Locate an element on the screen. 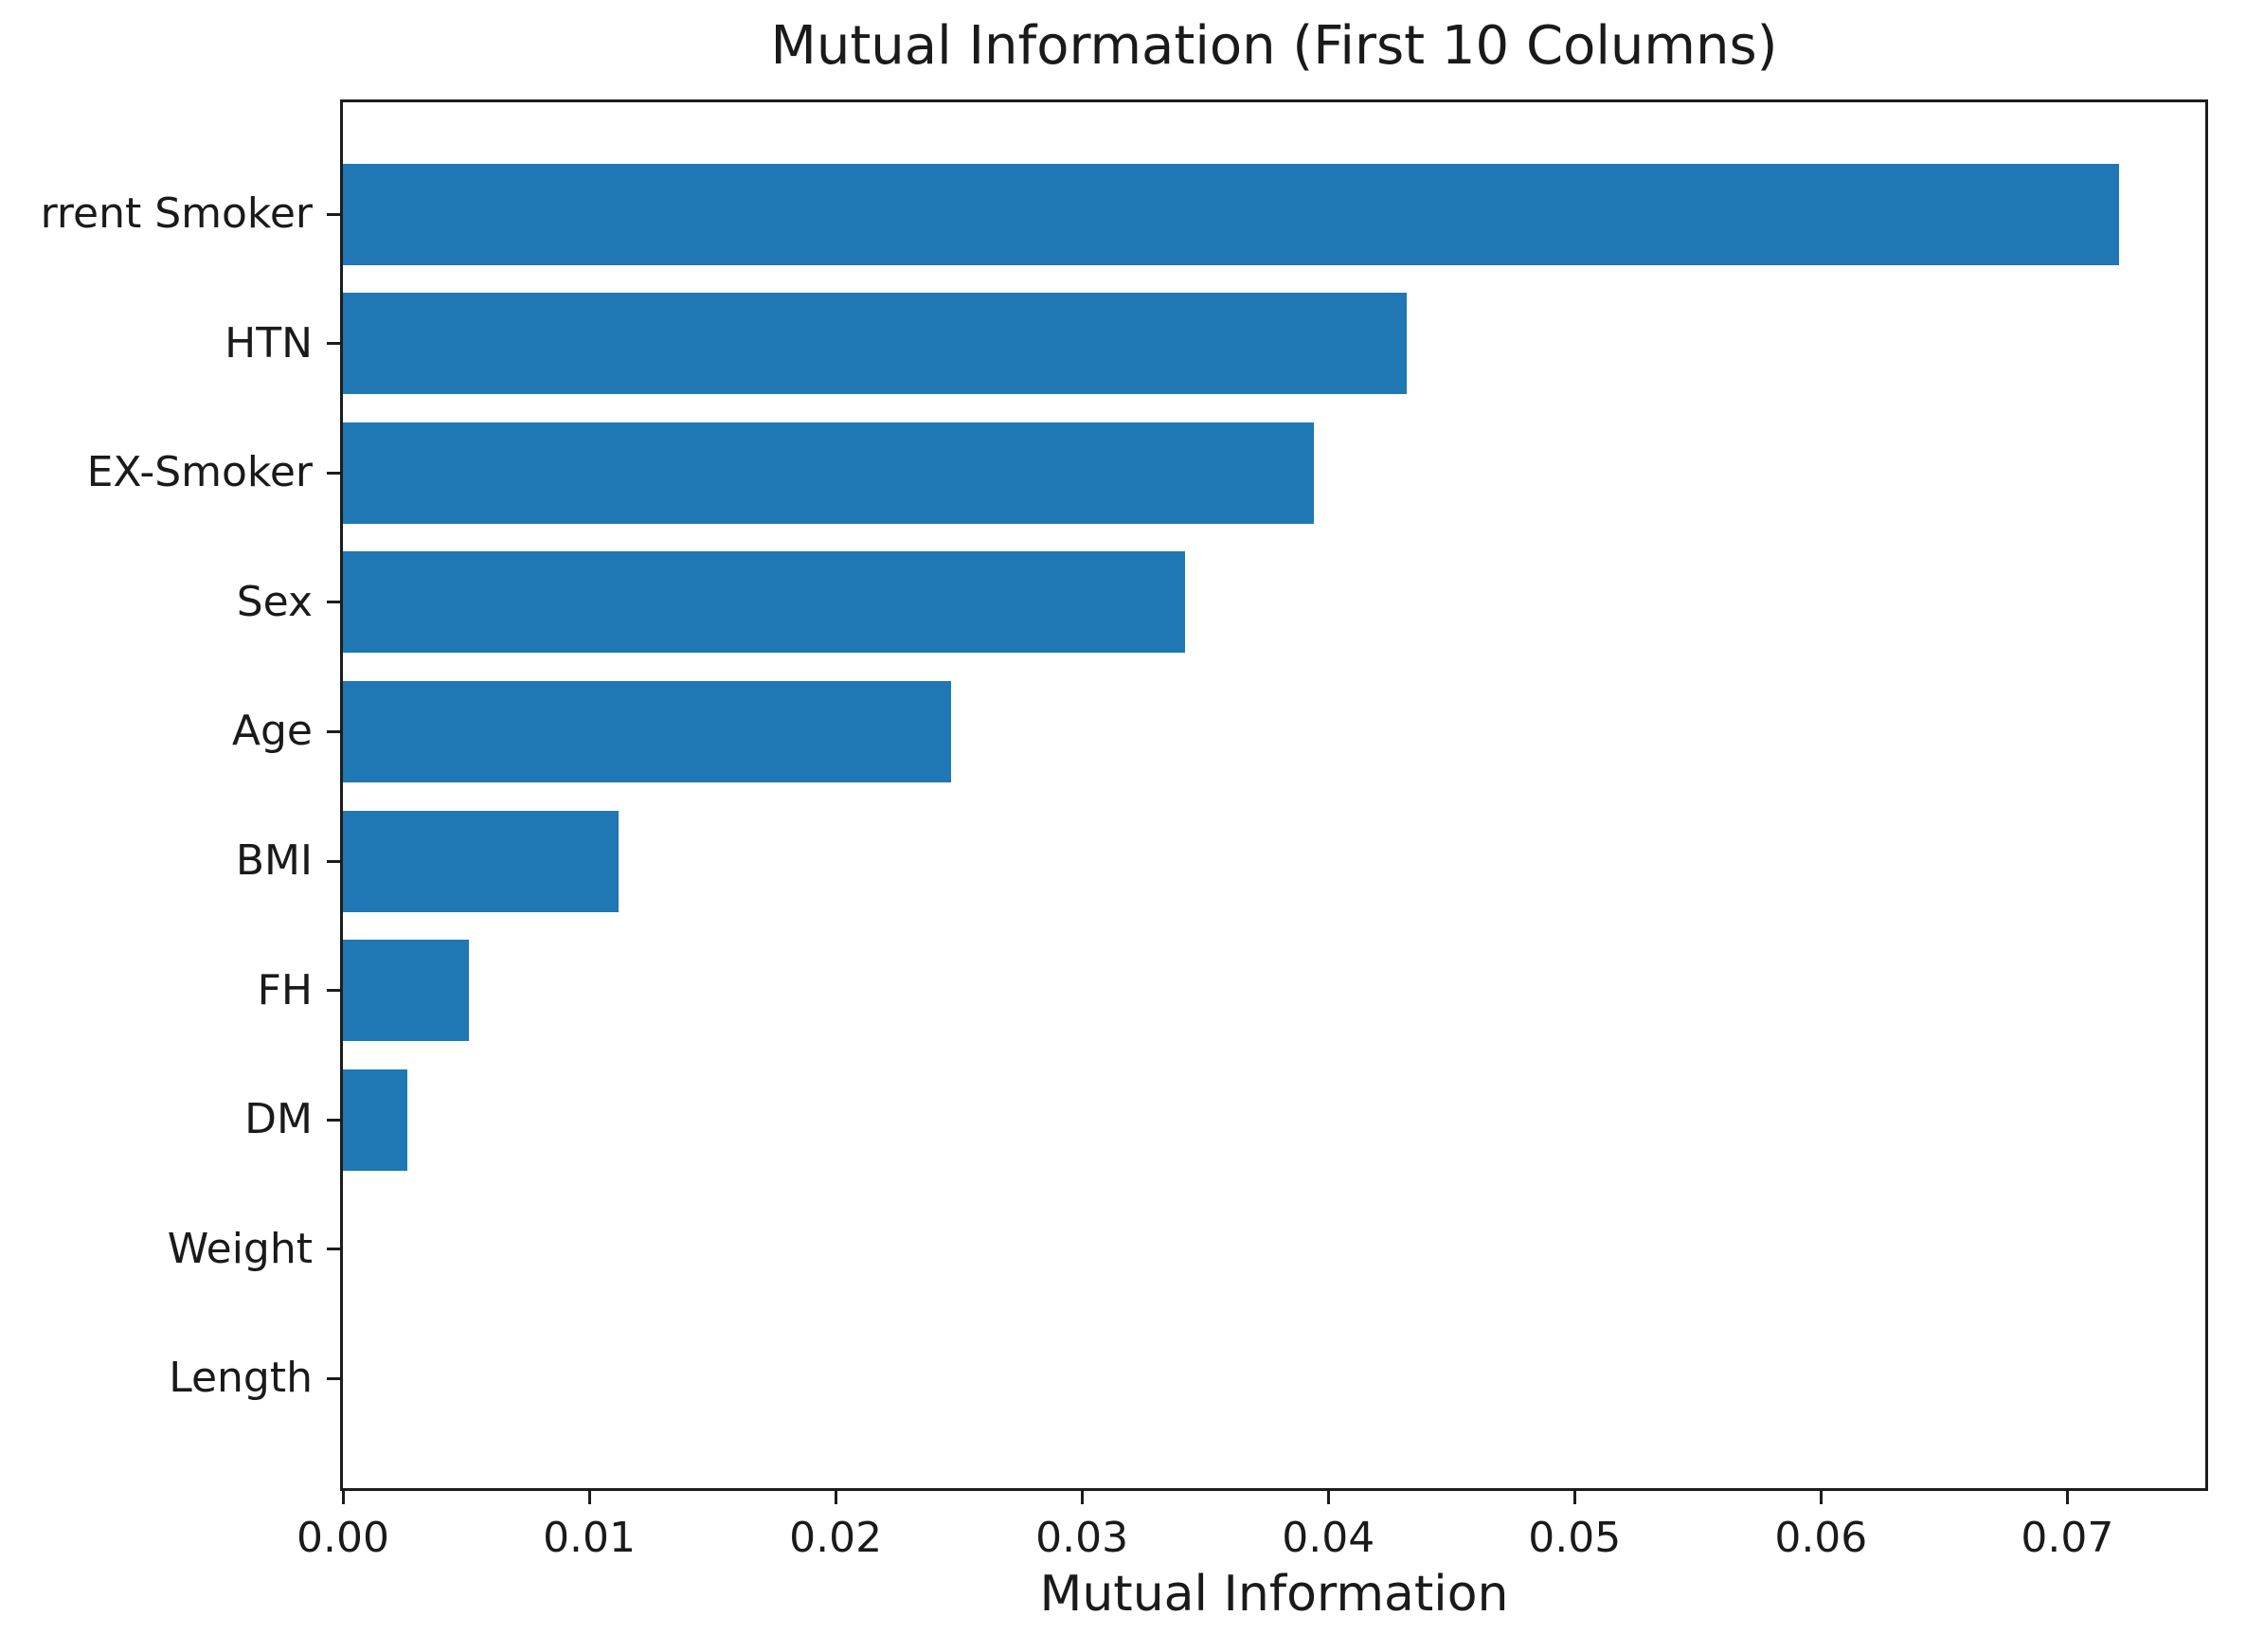 This screenshot has height=1652, width=2246. bar-bmi is located at coordinates (481, 861).